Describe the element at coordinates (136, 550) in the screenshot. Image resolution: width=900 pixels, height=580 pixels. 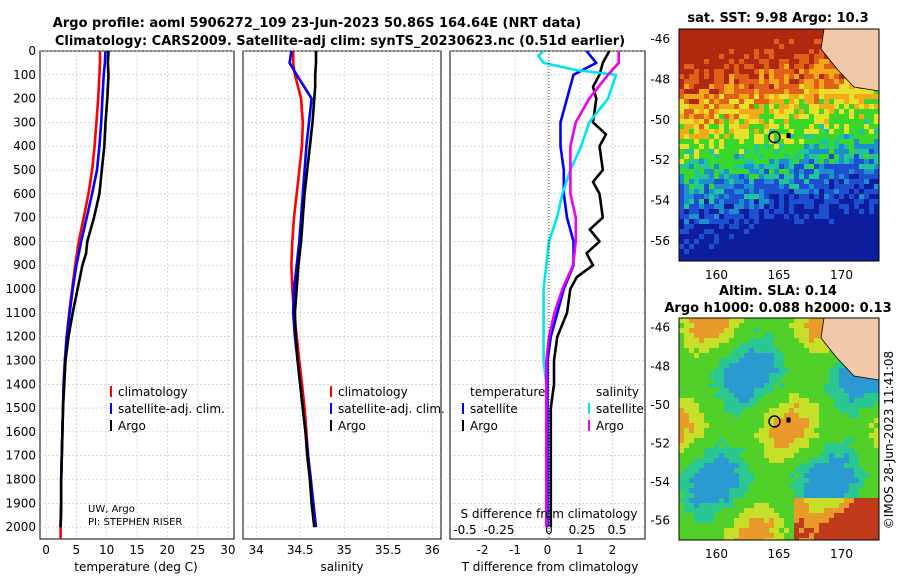
I see `x-tick-label: 15` at that location.